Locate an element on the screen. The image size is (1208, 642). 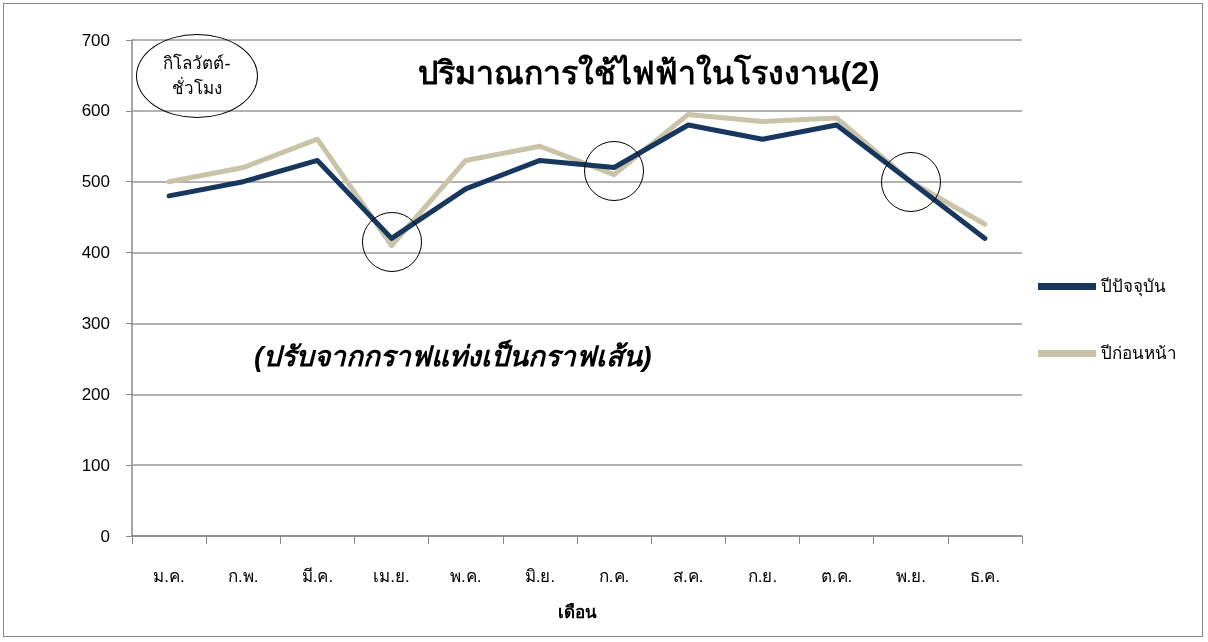
x-tick-label: ก.พ. is located at coordinates (243, 576).